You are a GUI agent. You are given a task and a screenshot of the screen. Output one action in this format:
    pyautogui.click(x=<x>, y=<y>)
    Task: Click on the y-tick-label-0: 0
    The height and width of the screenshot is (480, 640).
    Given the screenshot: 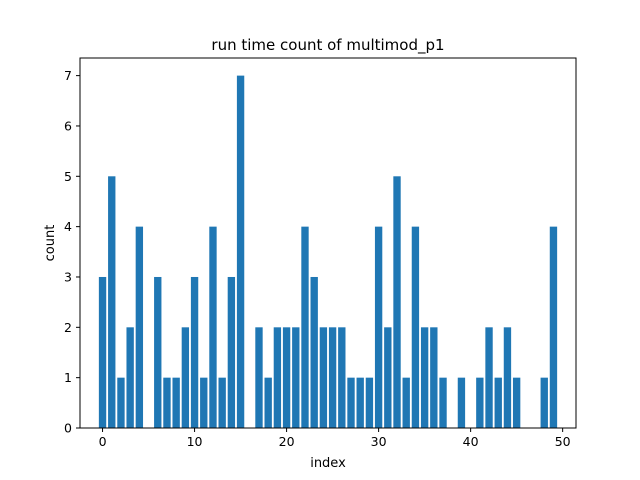 What is the action you would take?
    pyautogui.click(x=68, y=428)
    